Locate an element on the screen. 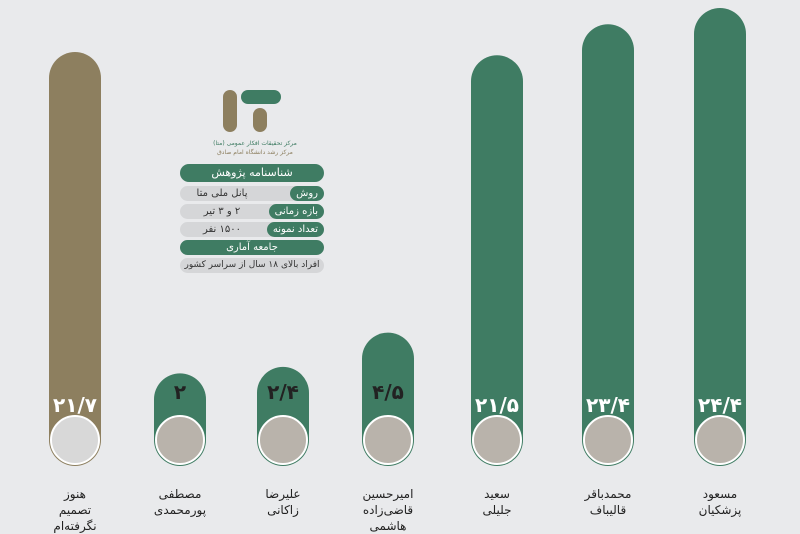 Image resolution: width=800 pixels, height=534 pixels. info-row: پانل ملی متا روش is located at coordinates (252, 193).